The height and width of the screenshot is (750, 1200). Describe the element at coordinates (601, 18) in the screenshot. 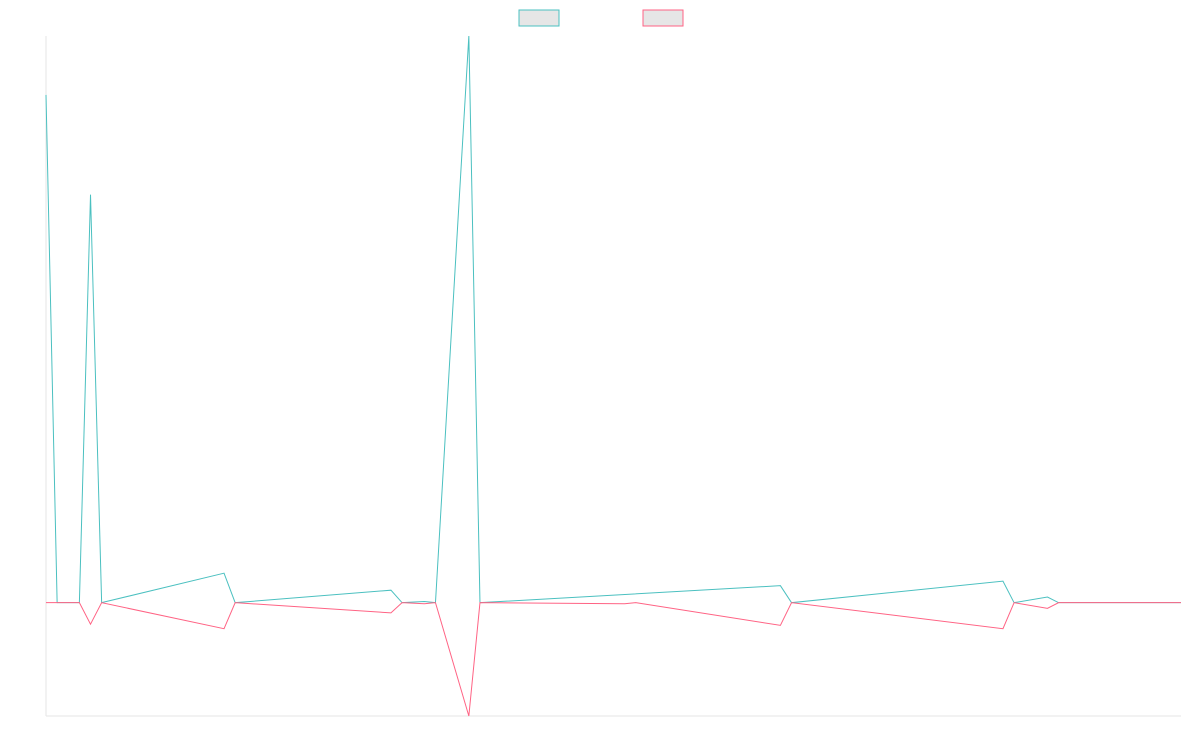

I see `legend` at that location.